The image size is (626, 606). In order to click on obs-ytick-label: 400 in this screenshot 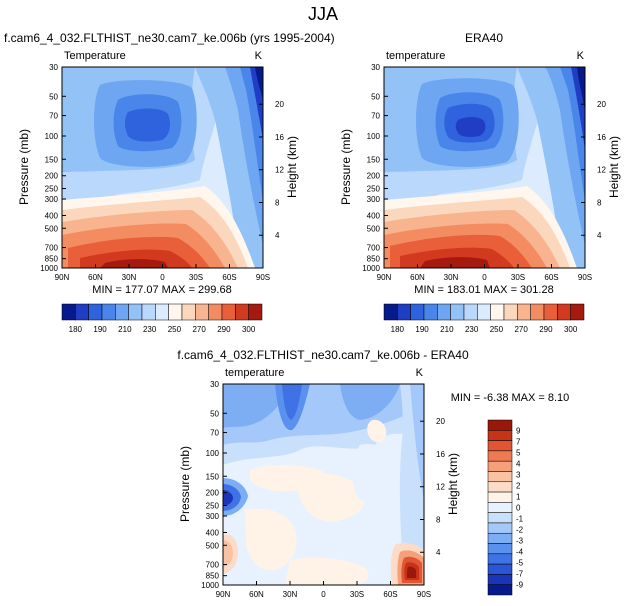, I will do `click(374, 215)`.